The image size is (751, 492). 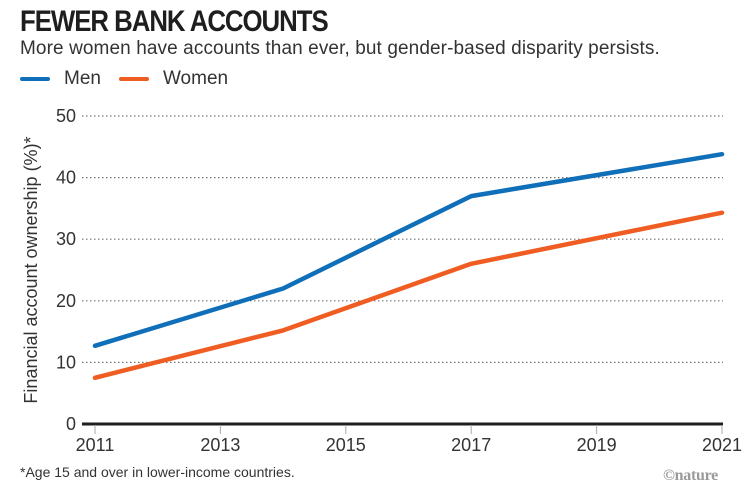 I want to click on x-tick-label: 2015, so click(x=346, y=445).